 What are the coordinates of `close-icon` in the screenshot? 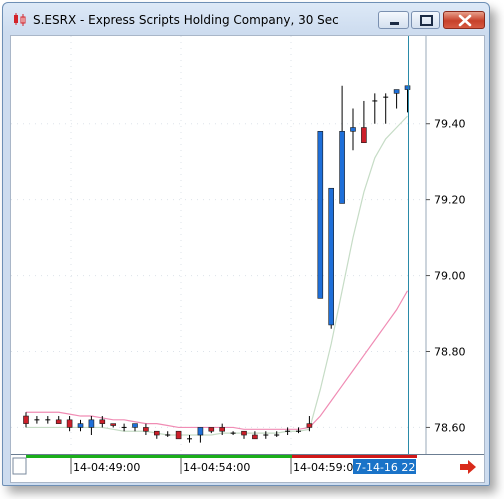 It's located at (465, 20).